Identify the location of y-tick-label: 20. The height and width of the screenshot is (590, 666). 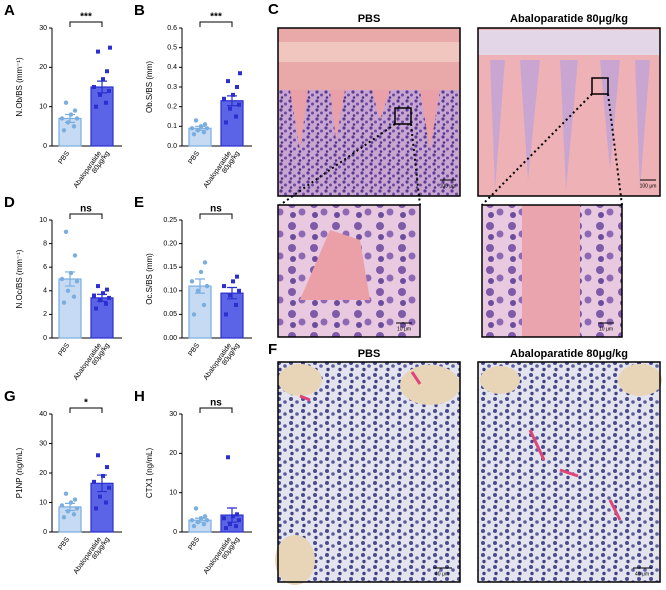
(43, 473).